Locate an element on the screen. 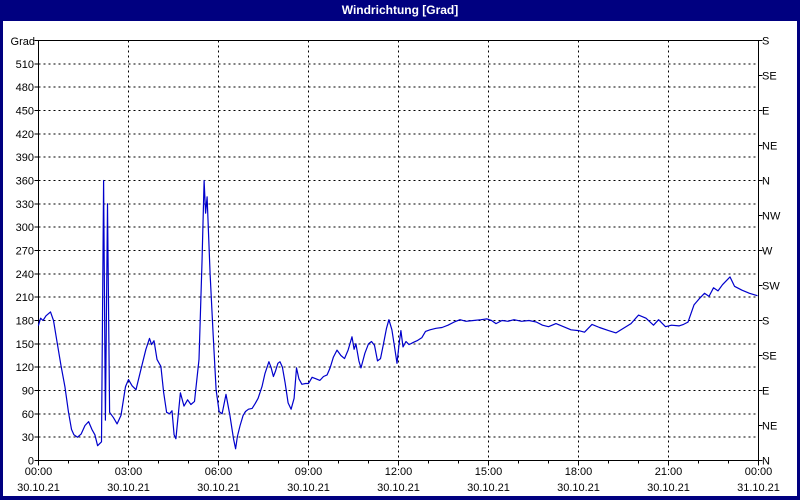  x-axis-time-label: 03:00 is located at coordinates (129, 472).